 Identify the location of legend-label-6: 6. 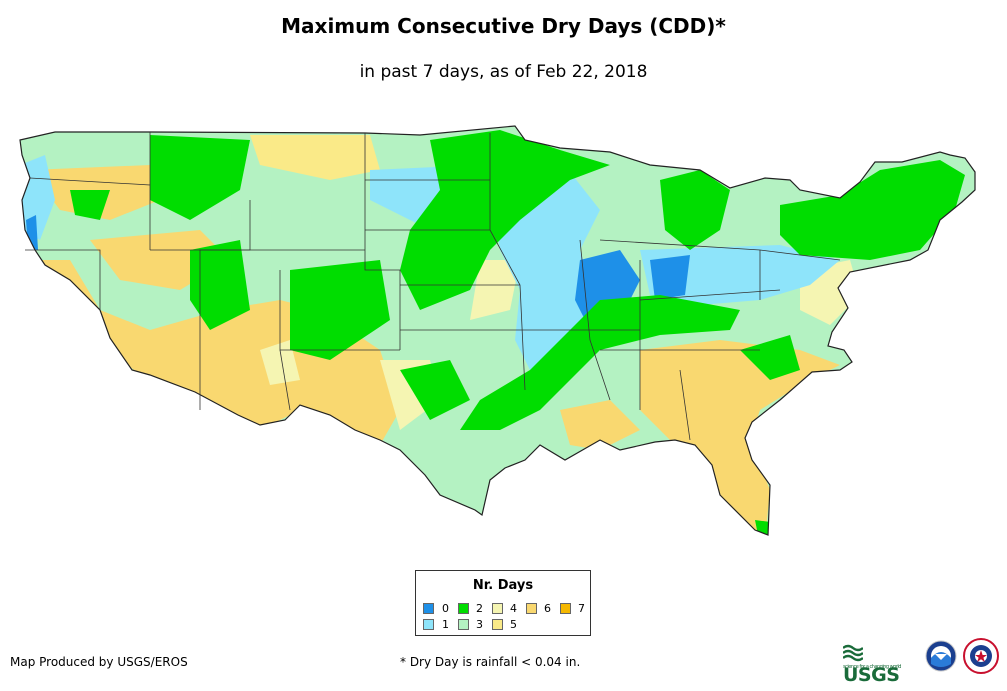
(547, 608).